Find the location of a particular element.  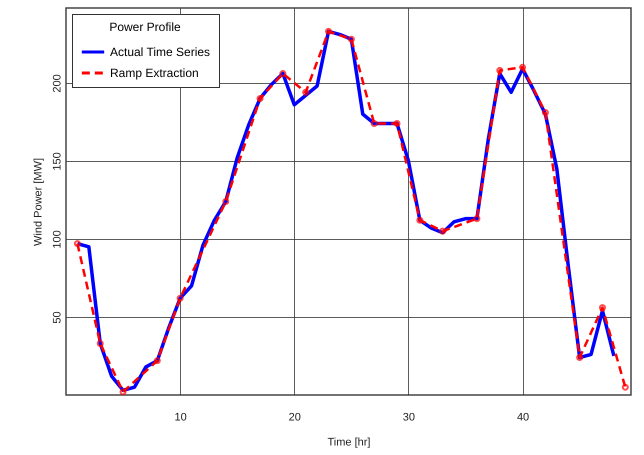

y-tick-label: 100 is located at coordinates (58, 239).